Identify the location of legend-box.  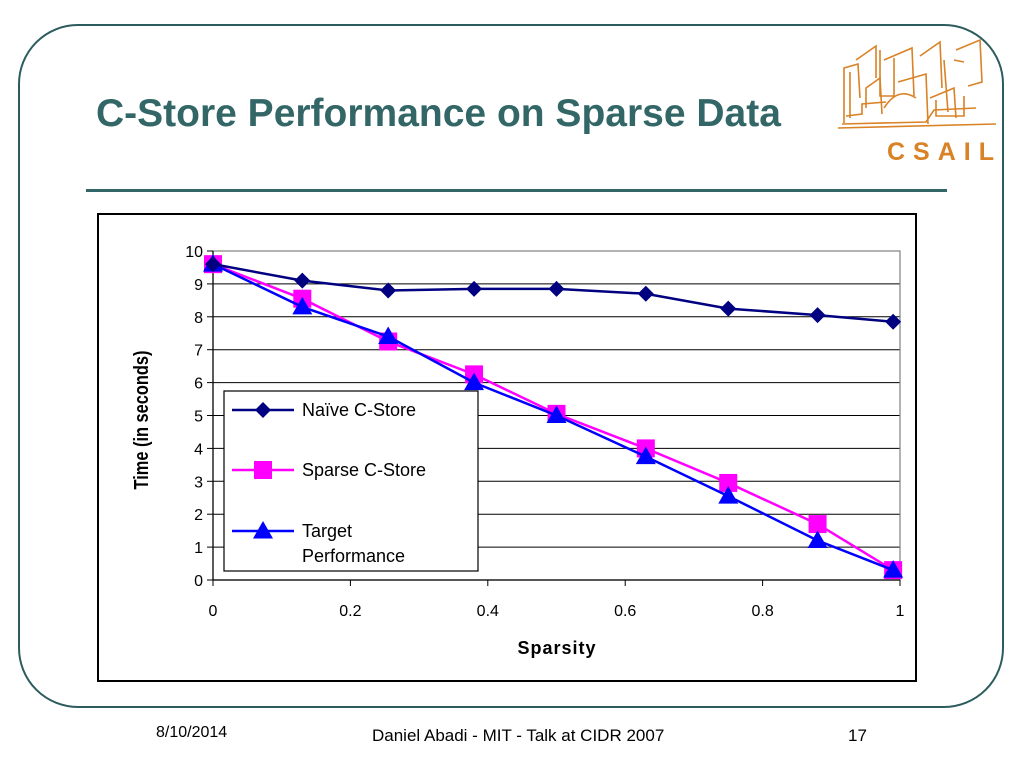
(351, 481).